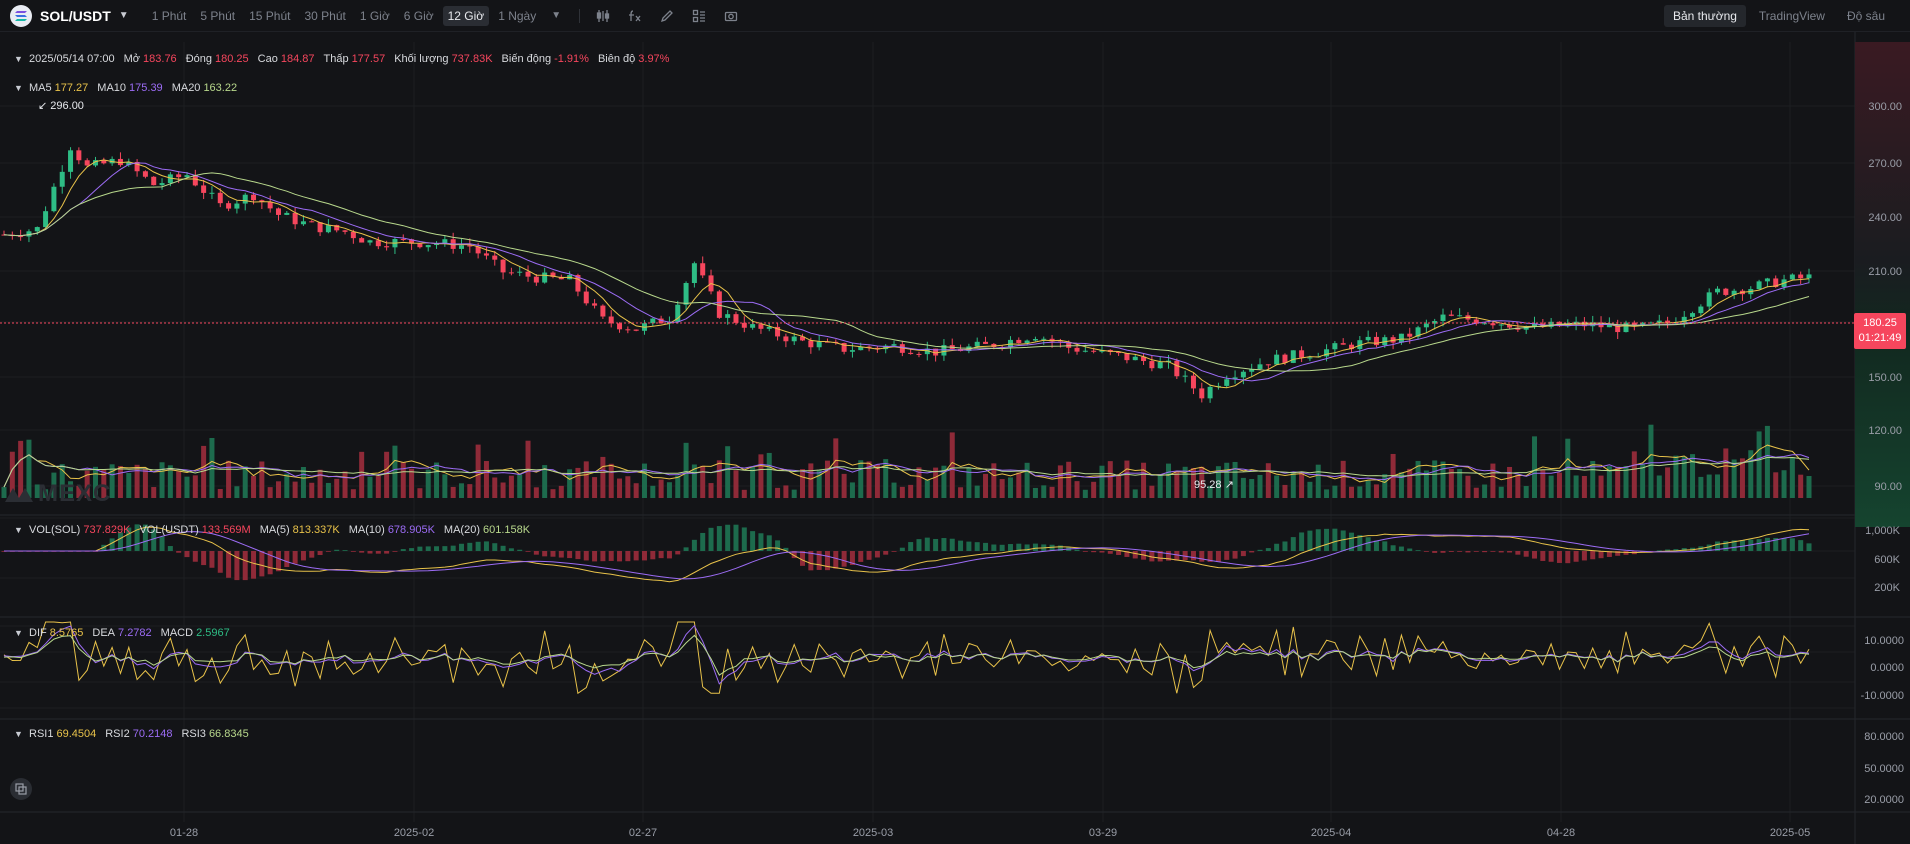 The image size is (1910, 844). Describe the element at coordinates (1791, 16) in the screenshot. I see `tab-tradingview: TradingView` at that location.